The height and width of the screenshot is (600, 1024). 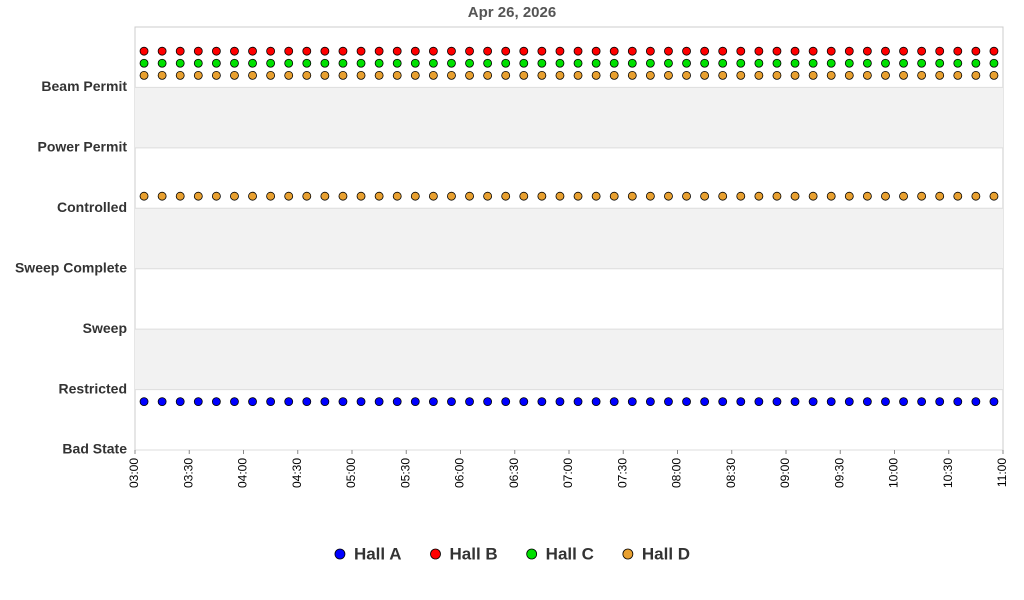 I want to click on y-tick-label: Bad State, so click(x=94, y=449).